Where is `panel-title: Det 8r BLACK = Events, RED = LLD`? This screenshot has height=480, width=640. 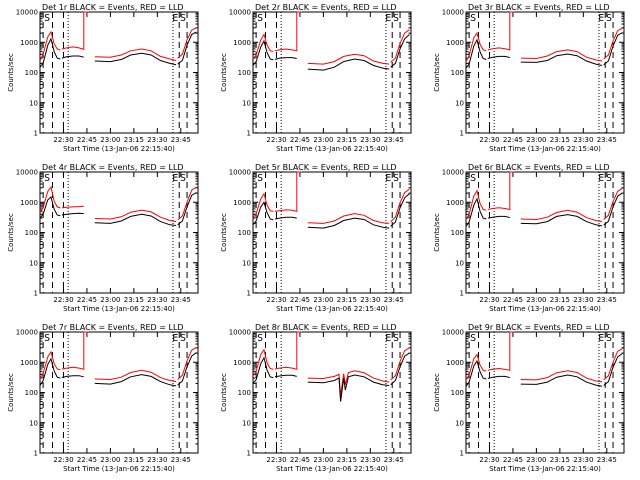 panel-title: Det 8r BLACK = Events, RED = LLD is located at coordinates (326, 327).